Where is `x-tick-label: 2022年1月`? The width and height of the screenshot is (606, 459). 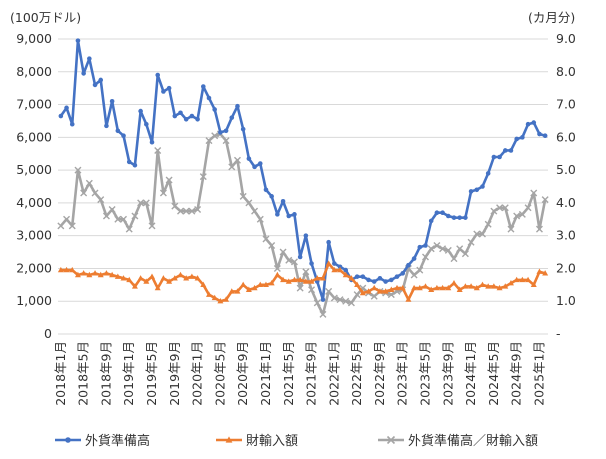
x-tick-label: 2022年1月 is located at coordinates (333, 373).